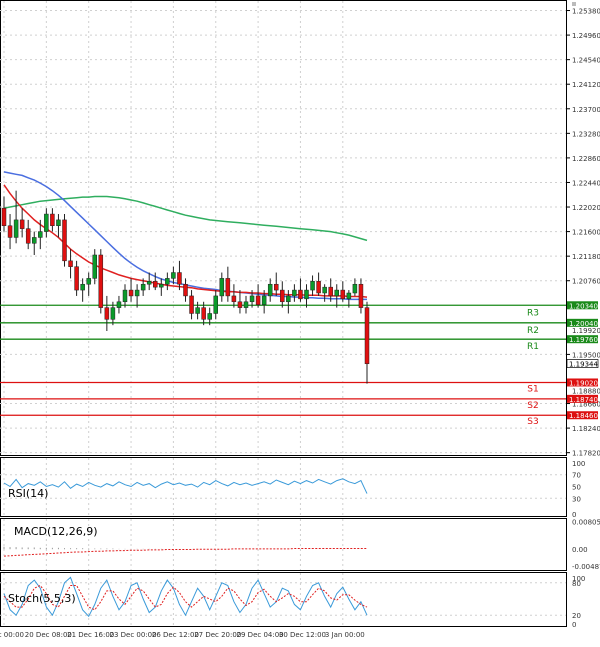  Describe the element at coordinates (586, 405) in the screenshot. I see `y-tick-label: 1.18660` at that location.